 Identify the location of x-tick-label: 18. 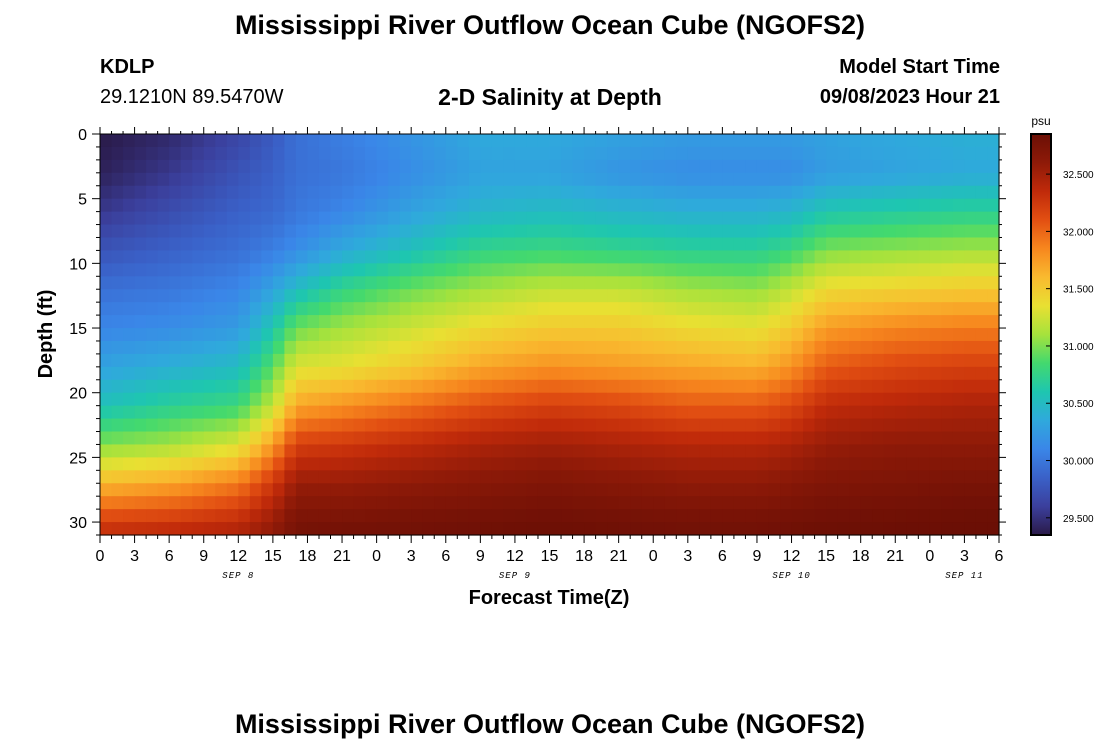
(861, 556).